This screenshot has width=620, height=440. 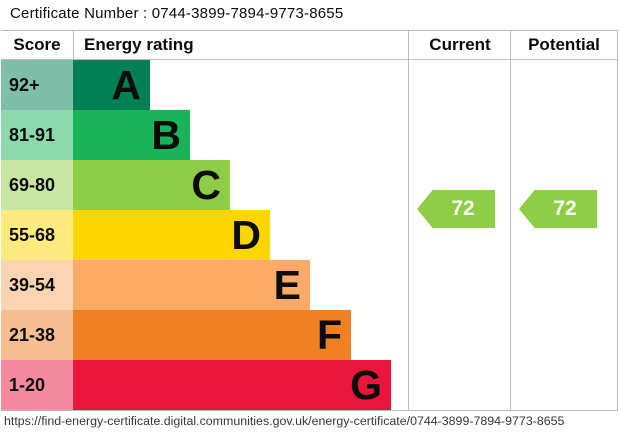 I want to click on band-score-cell: 39-54, so click(x=37, y=285).